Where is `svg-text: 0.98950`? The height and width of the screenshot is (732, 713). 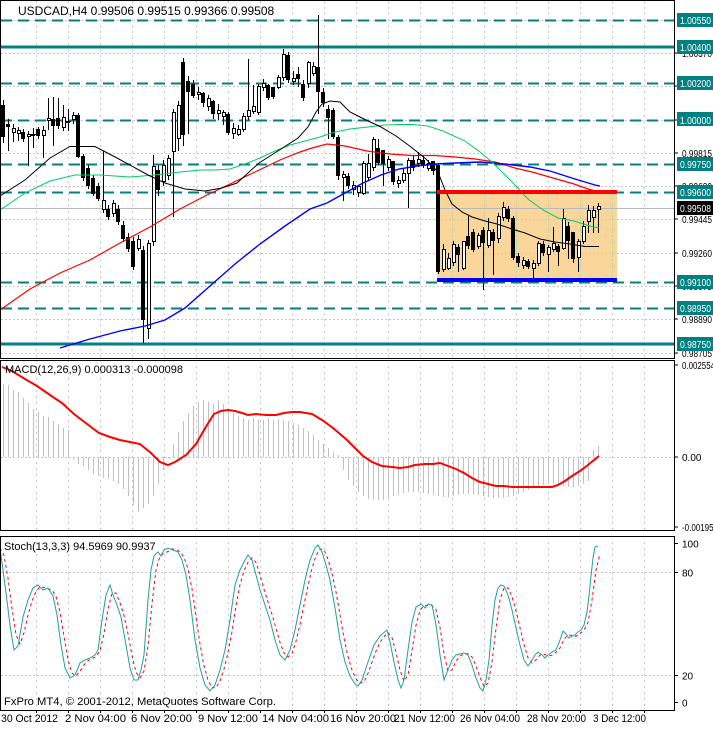
svg-text: 0.98950 is located at coordinates (695, 309).